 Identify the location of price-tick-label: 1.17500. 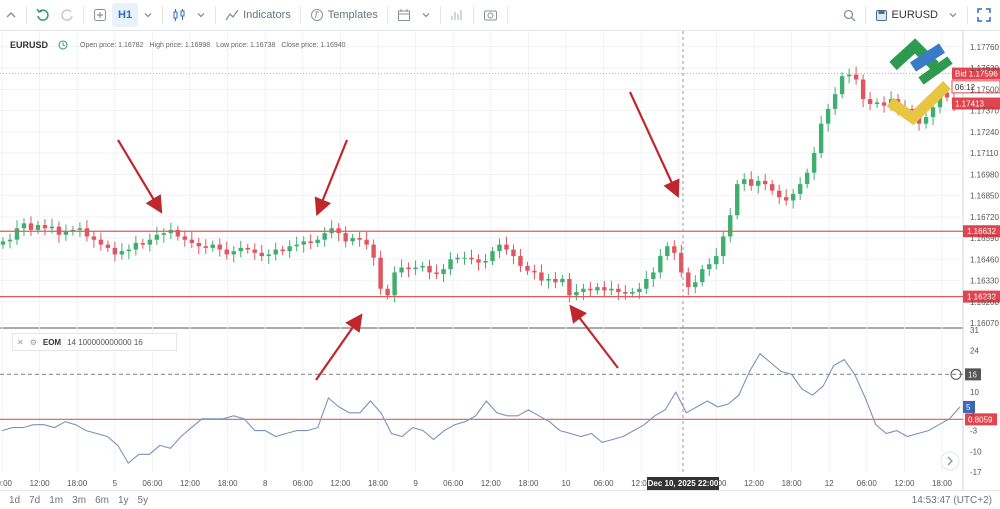
(984, 89).